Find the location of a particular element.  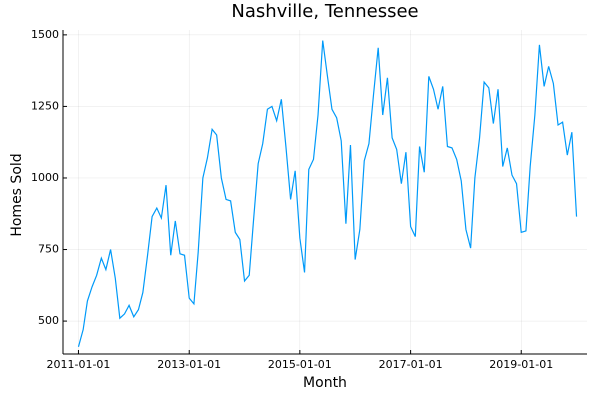

x-tick-label: 2011-01-01 is located at coordinates (78, 364).